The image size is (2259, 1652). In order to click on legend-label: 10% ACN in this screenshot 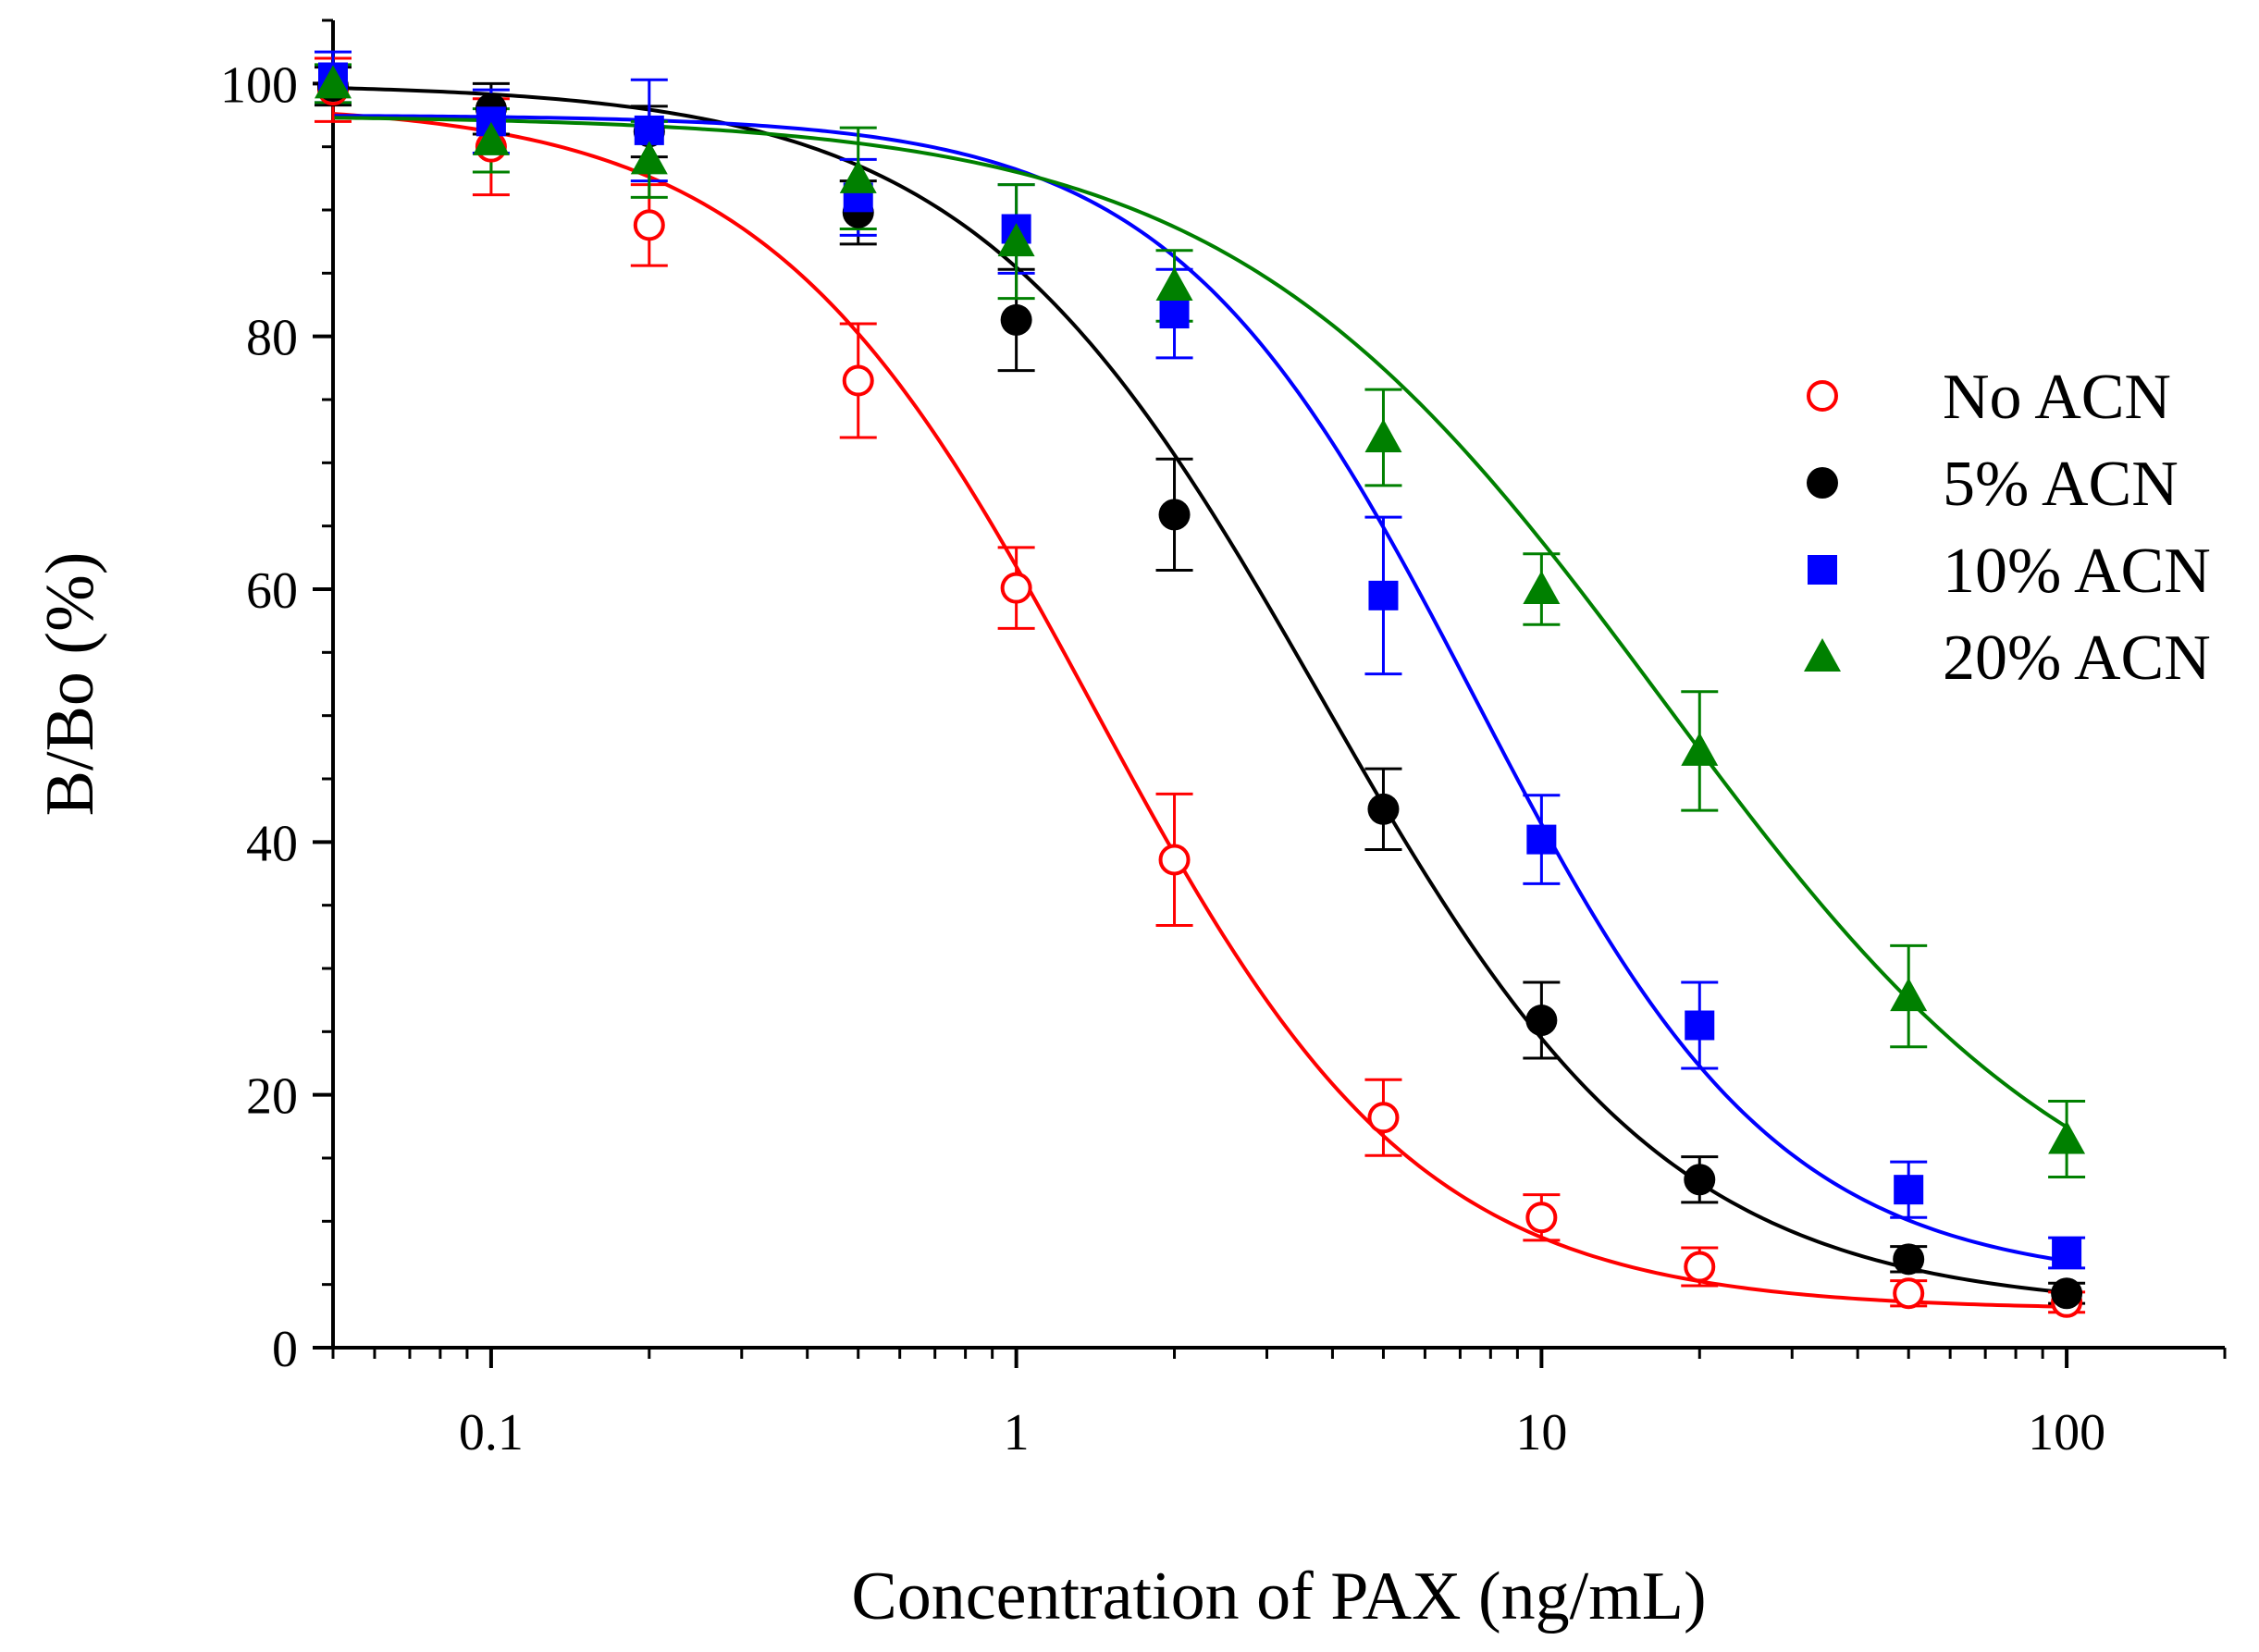, I will do `click(2077, 571)`.